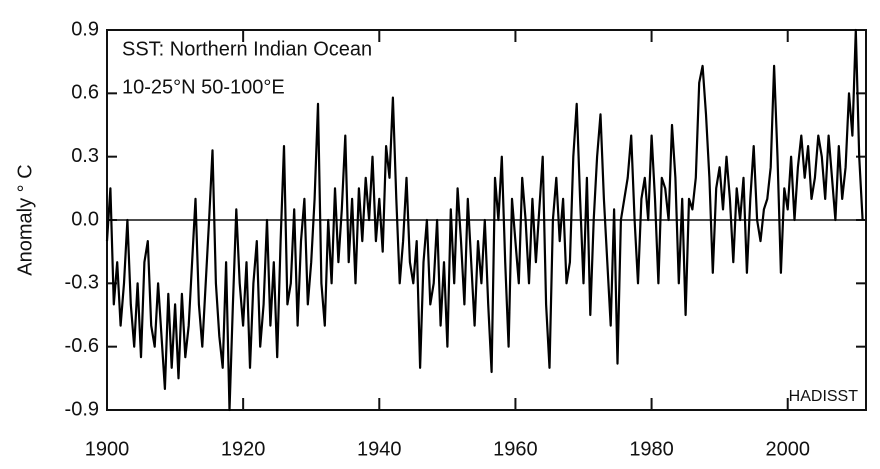 The height and width of the screenshot is (469, 880). I want to click on x-tick-label: 1940, so click(379, 449).